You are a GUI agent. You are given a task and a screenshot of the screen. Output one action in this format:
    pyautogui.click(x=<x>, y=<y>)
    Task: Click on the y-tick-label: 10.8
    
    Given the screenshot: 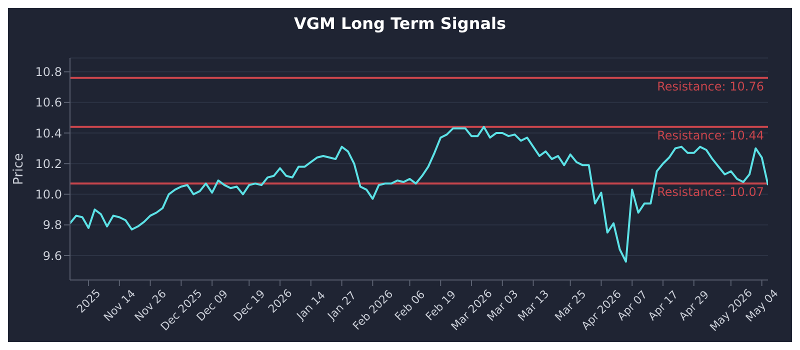 What is the action you would take?
    pyautogui.click(x=48, y=72)
    